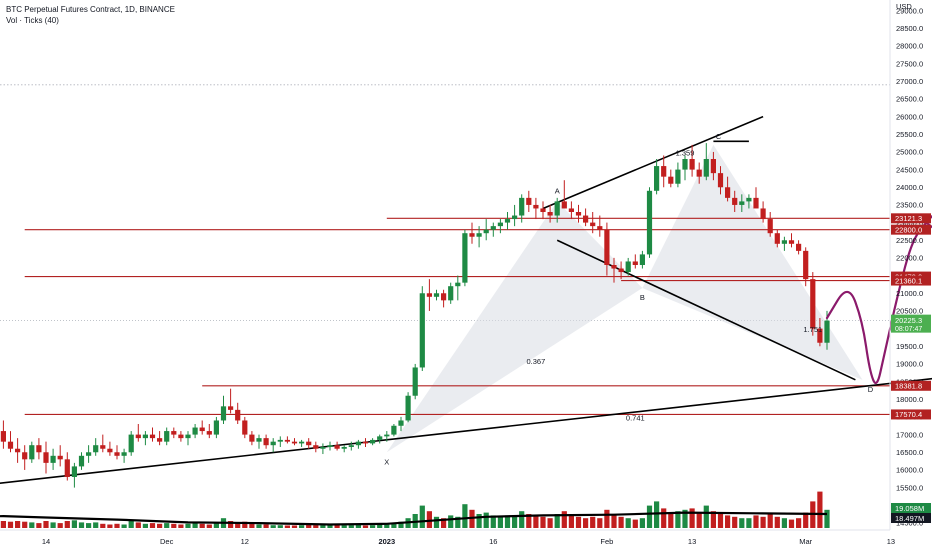 This screenshot has width=932, height=555. I want to click on projection-sketch, so click(876, 303).